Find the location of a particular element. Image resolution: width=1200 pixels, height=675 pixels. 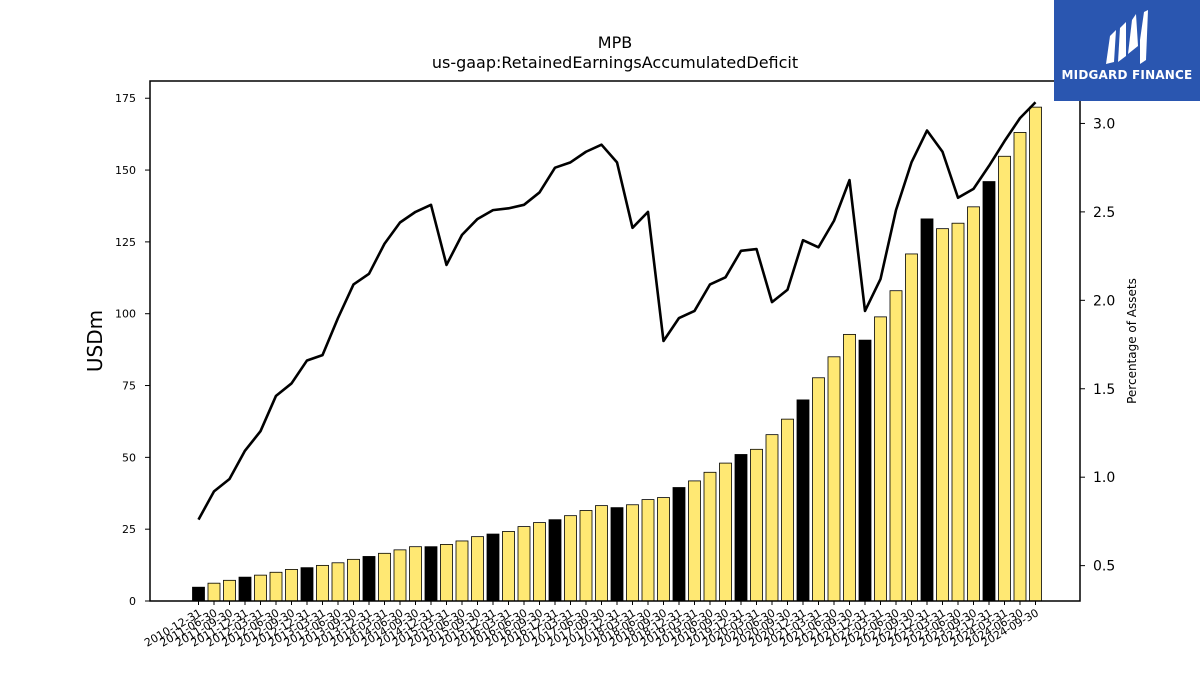

y-ticks-group: 0 25 50 75 100 125 150 175 is located at coordinates (132, 350).